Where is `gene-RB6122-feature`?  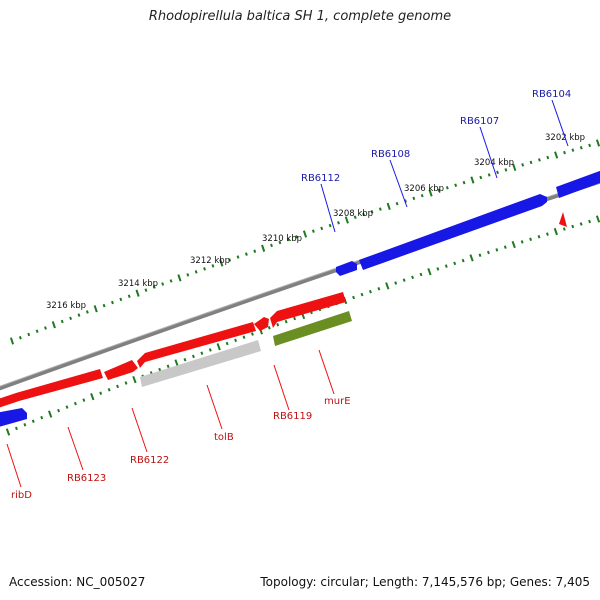 gene-RB6122-feature is located at coordinates (121, 370).